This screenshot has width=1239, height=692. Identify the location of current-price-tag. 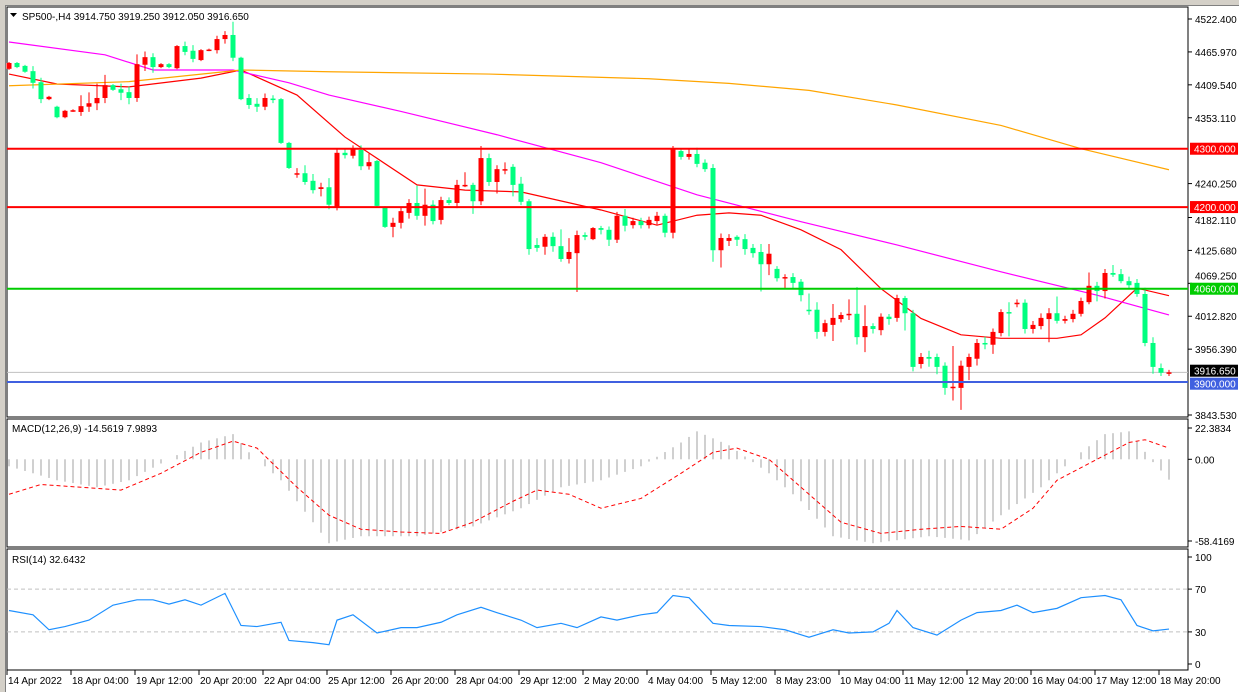
(1214, 370).